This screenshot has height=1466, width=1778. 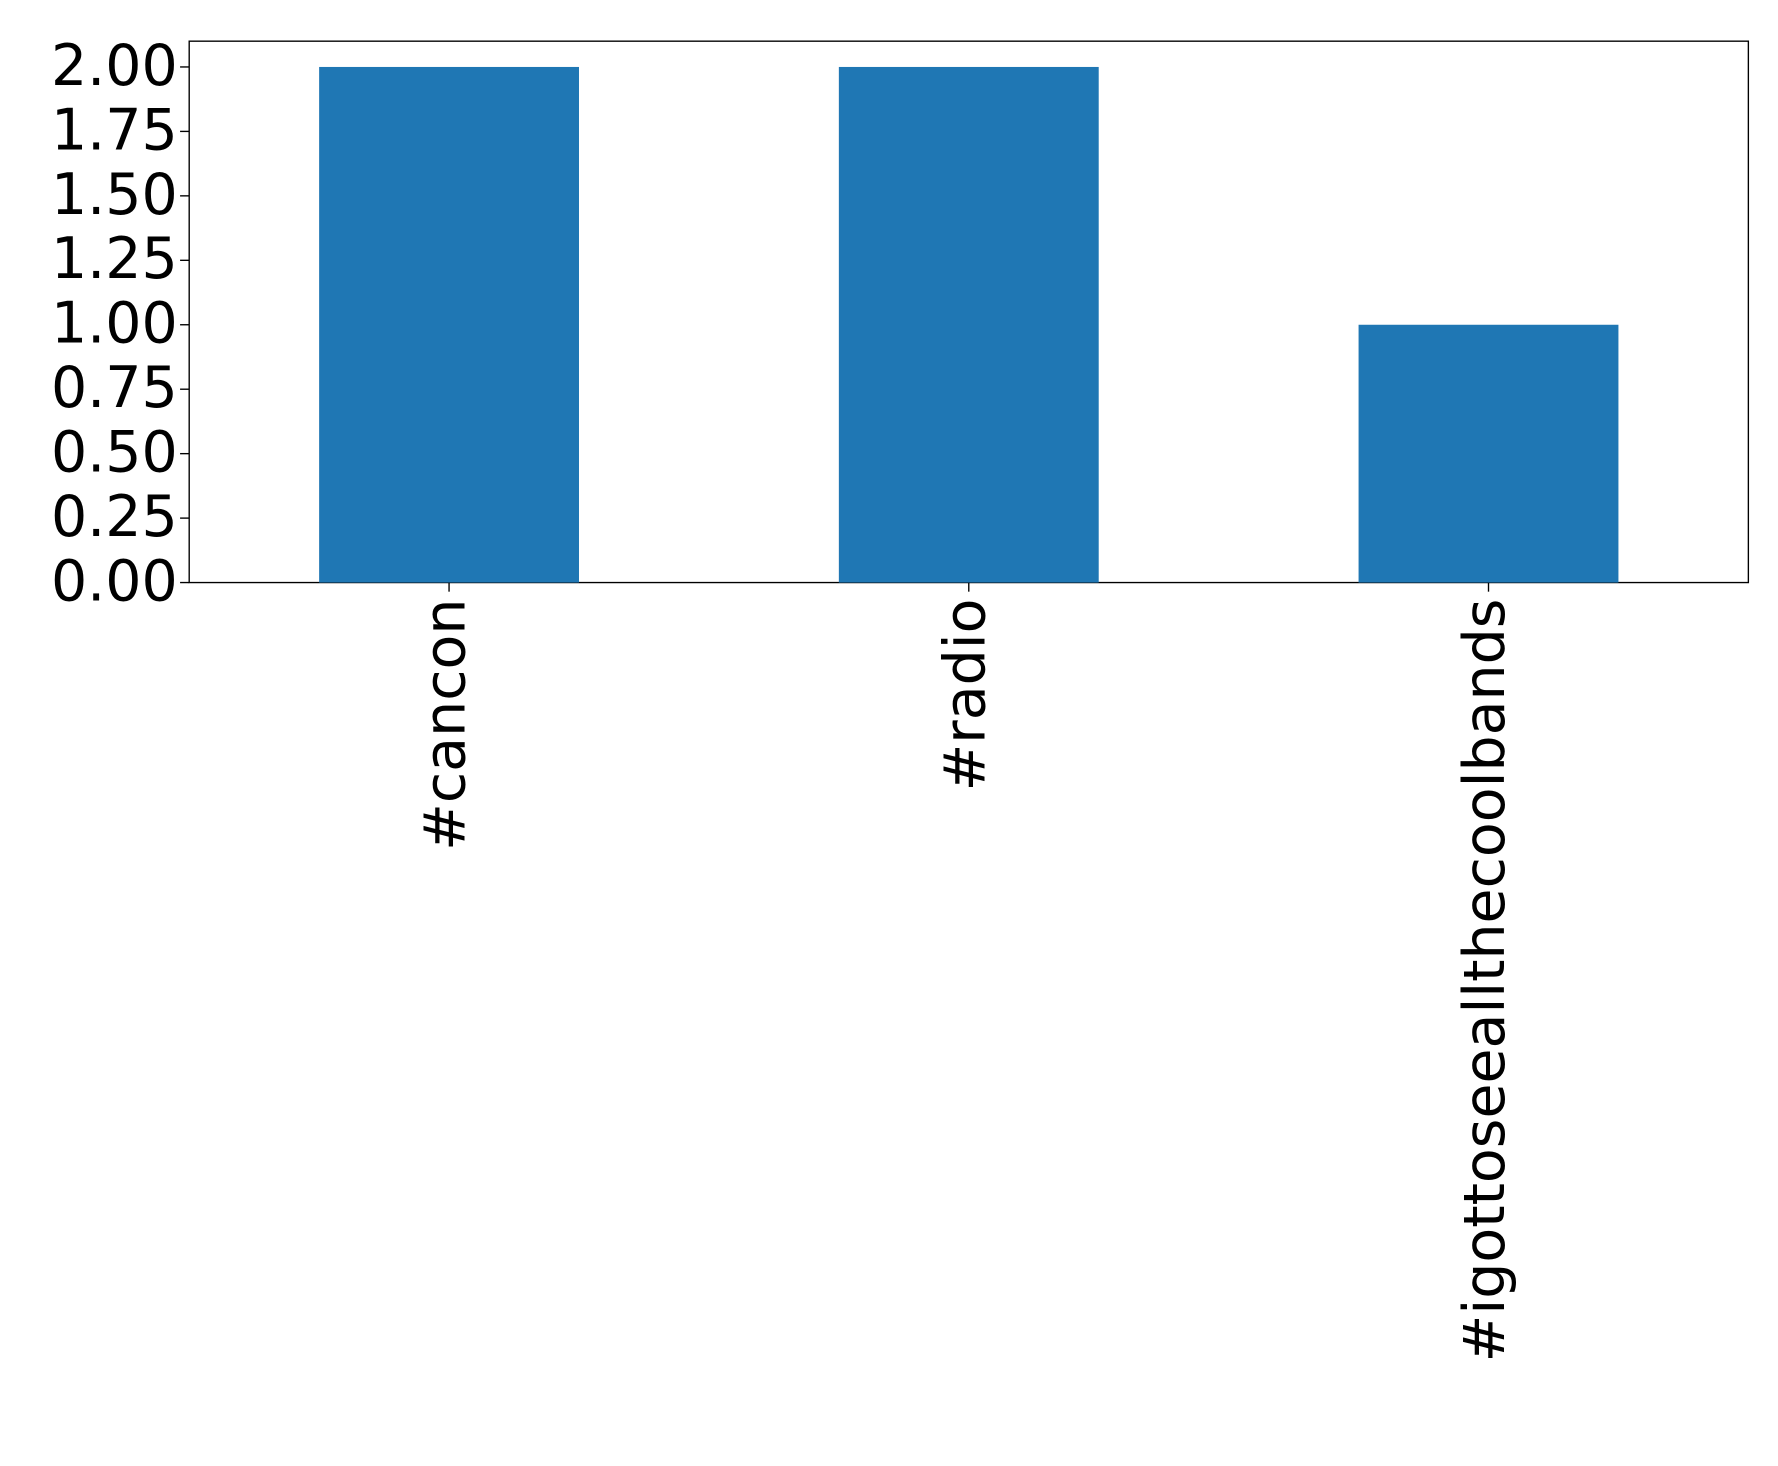 What do you see at coordinates (446, 725) in the screenshot?
I see `x-tick-label: #cancon` at bounding box center [446, 725].